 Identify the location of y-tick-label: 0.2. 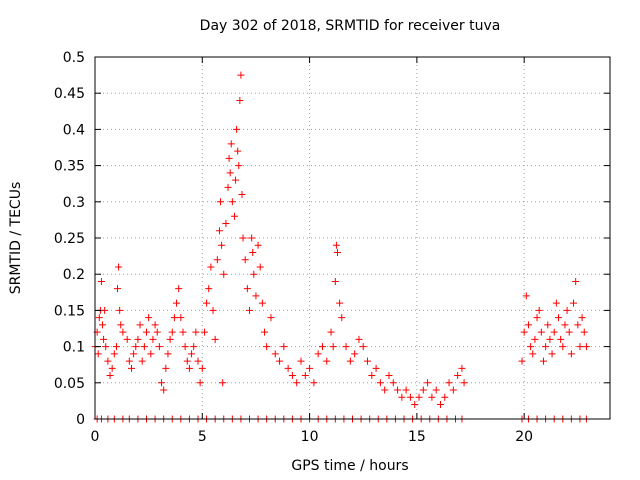
(74, 275).